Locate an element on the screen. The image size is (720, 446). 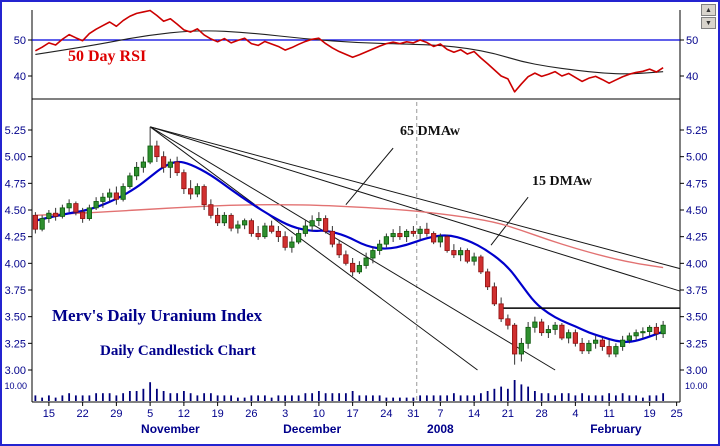
svg-text: 3 is located at coordinates (285, 414).